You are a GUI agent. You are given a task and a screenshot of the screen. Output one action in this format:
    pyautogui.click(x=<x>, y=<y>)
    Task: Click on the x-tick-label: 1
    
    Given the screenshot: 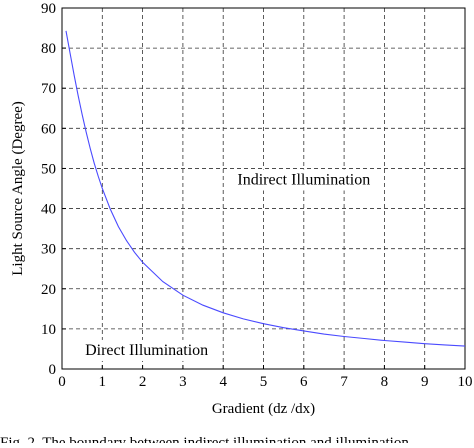 What is the action you would take?
    pyautogui.click(x=103, y=382)
    